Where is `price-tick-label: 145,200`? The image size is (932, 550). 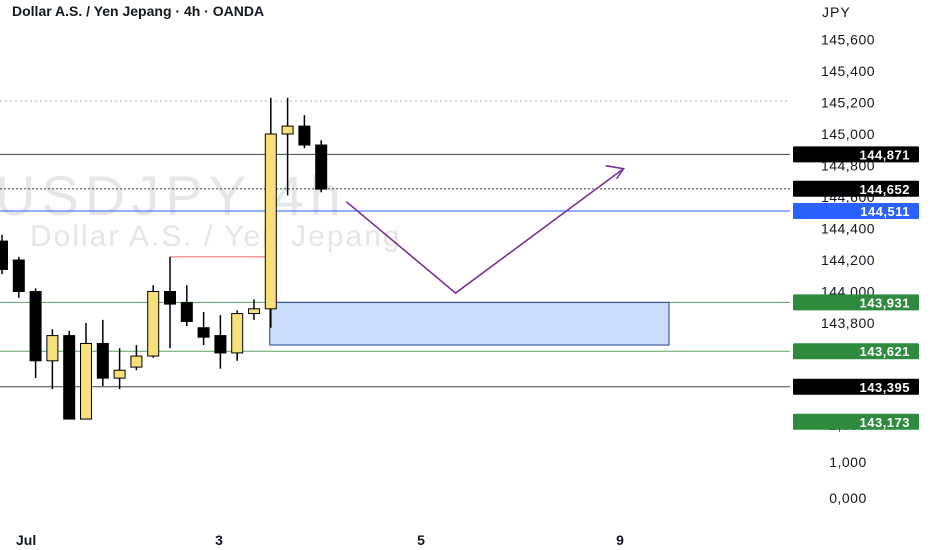 price-tick-label: 145,200 is located at coordinates (848, 103).